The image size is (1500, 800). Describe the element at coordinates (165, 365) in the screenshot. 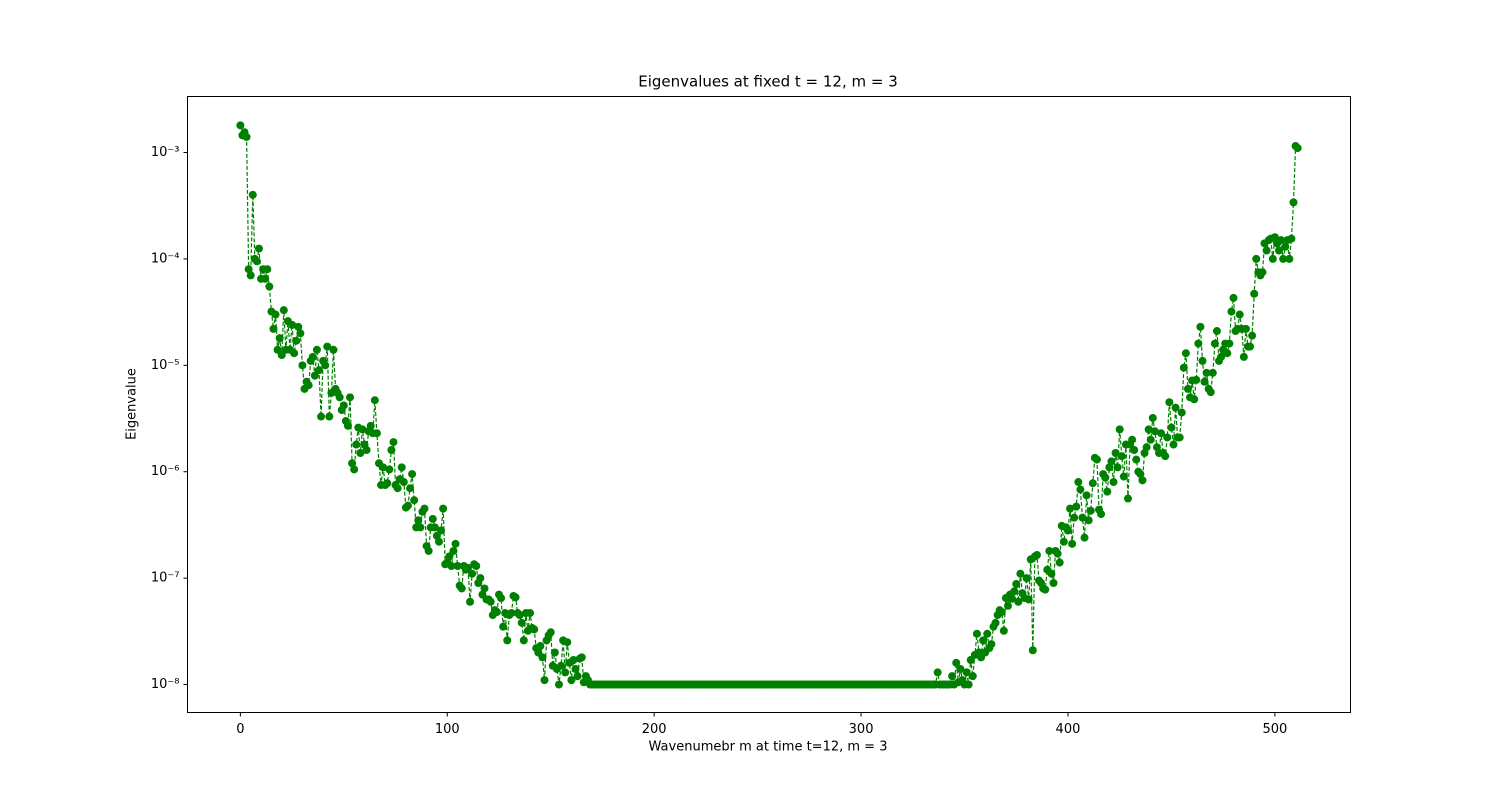

I see `y-tick-label: 10⁻⁵` at that location.